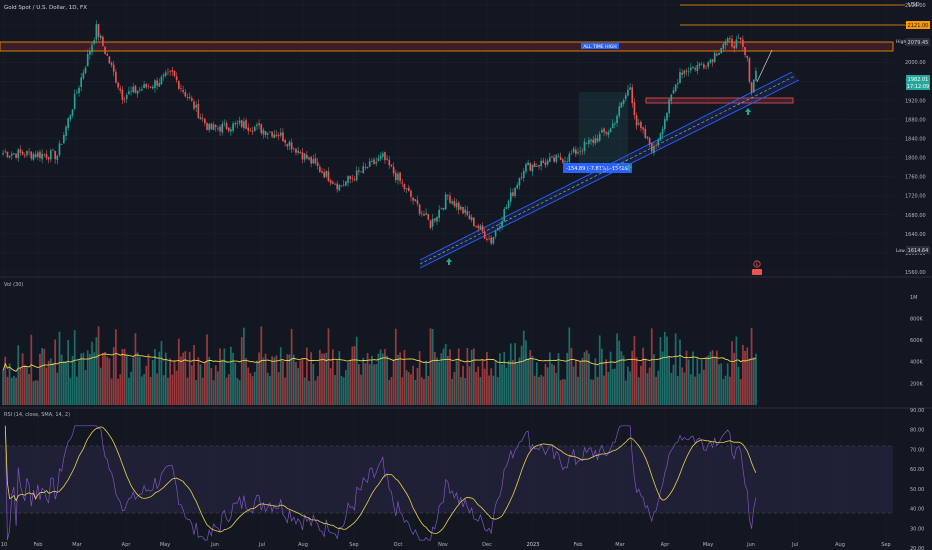 This screenshot has height=550, width=932. What do you see at coordinates (398, 545) in the screenshot?
I see `time-tick-label: Oct` at bounding box center [398, 545].